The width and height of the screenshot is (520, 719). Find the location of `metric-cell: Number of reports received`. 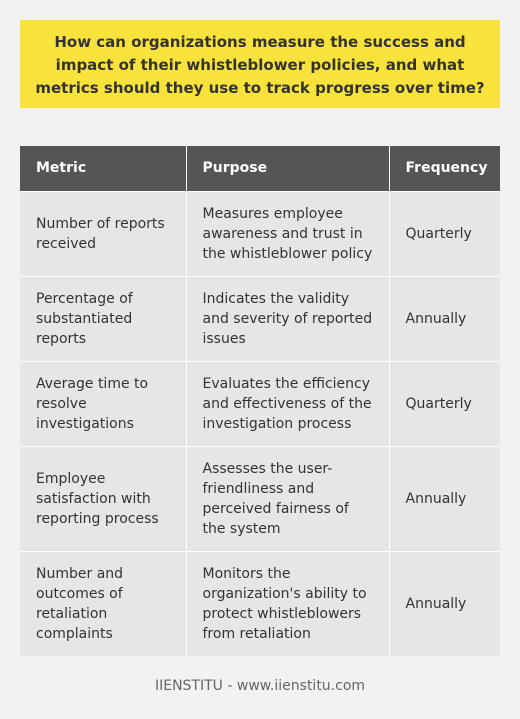

metric-cell: Number of reports received is located at coordinates (103, 233).